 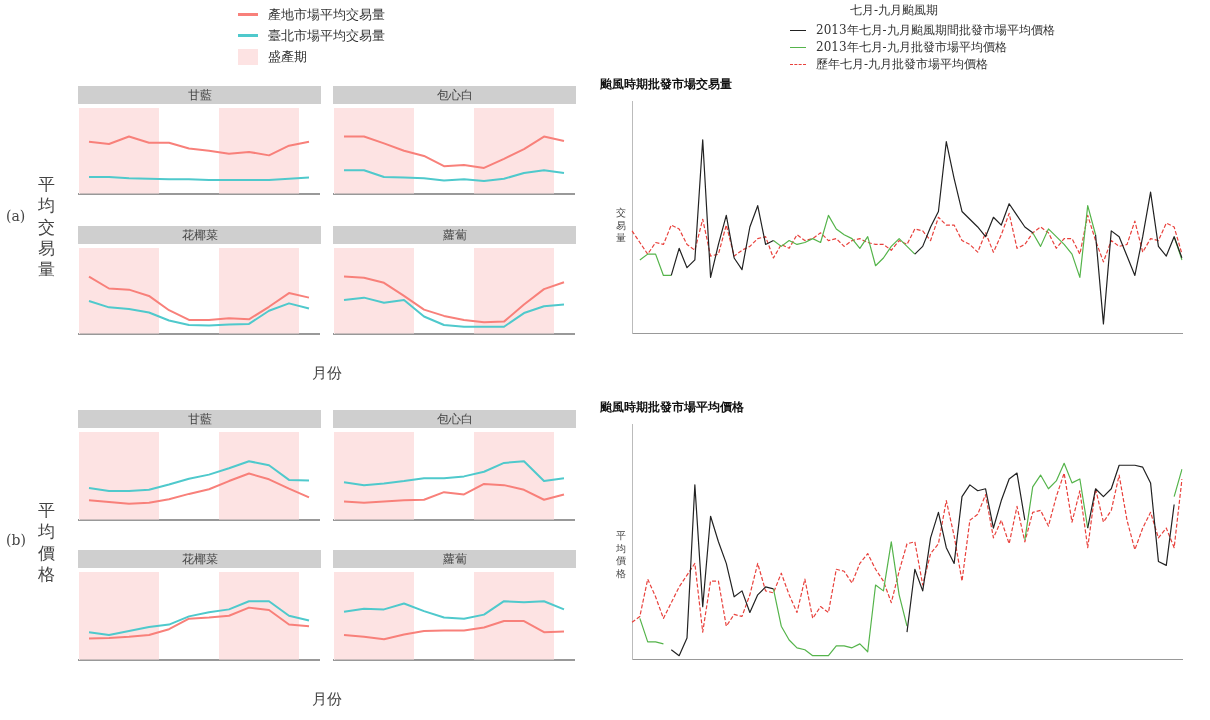 I want to click on y-axis-title: 平均交易量, so click(x=46, y=227).